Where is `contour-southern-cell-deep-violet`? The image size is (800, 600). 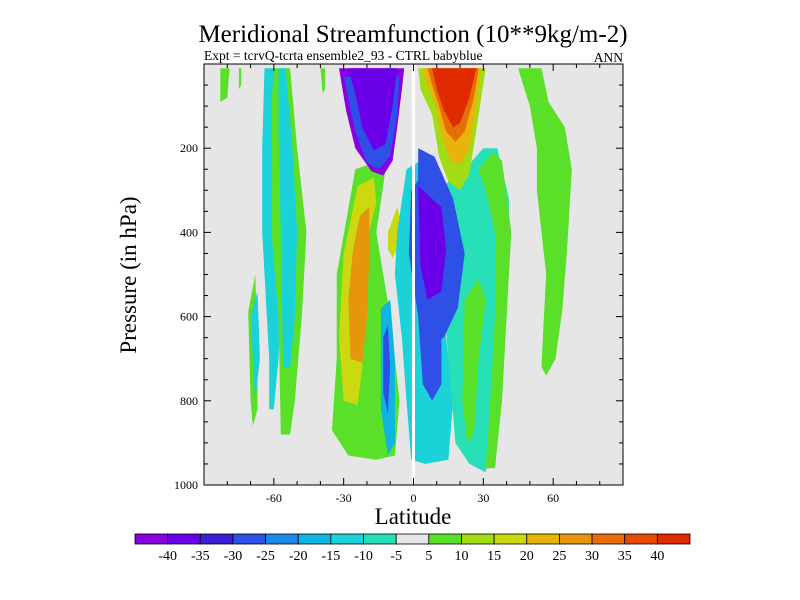 contour-southern-cell-deep-violet is located at coordinates (373, 109).